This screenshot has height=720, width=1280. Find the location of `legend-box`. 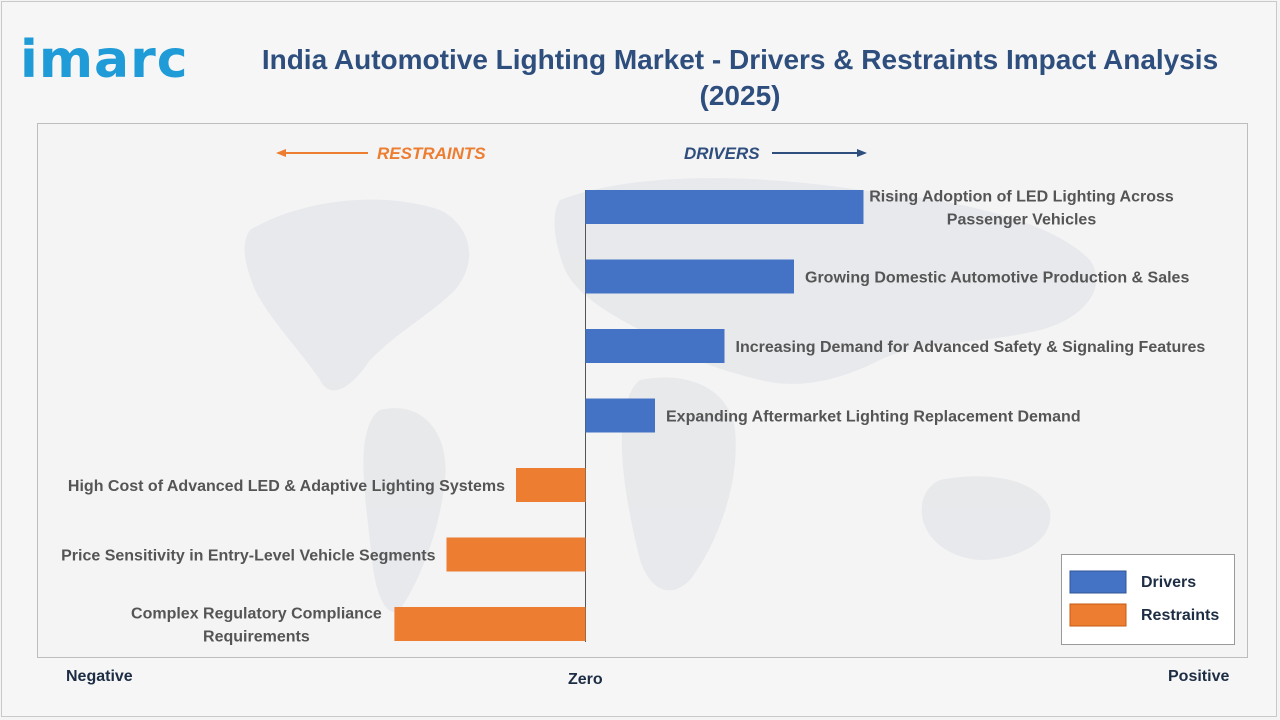

legend-box is located at coordinates (1148, 599).